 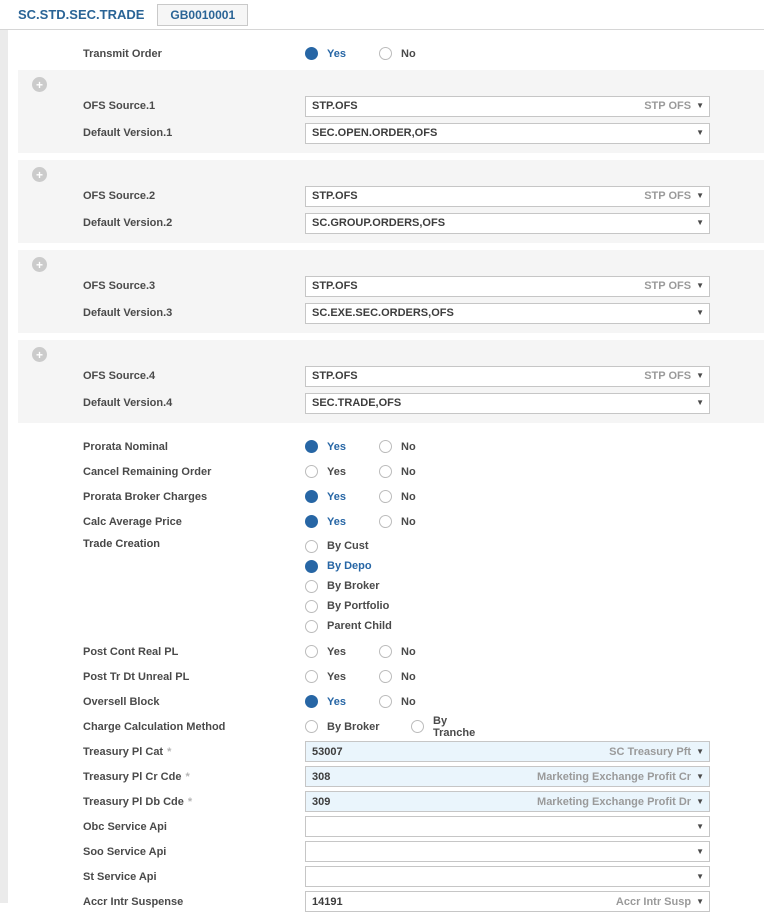 What do you see at coordinates (507, 286) in the screenshot?
I see `ofs-source-3-input: STP.OFS STP OFS ▼` at bounding box center [507, 286].